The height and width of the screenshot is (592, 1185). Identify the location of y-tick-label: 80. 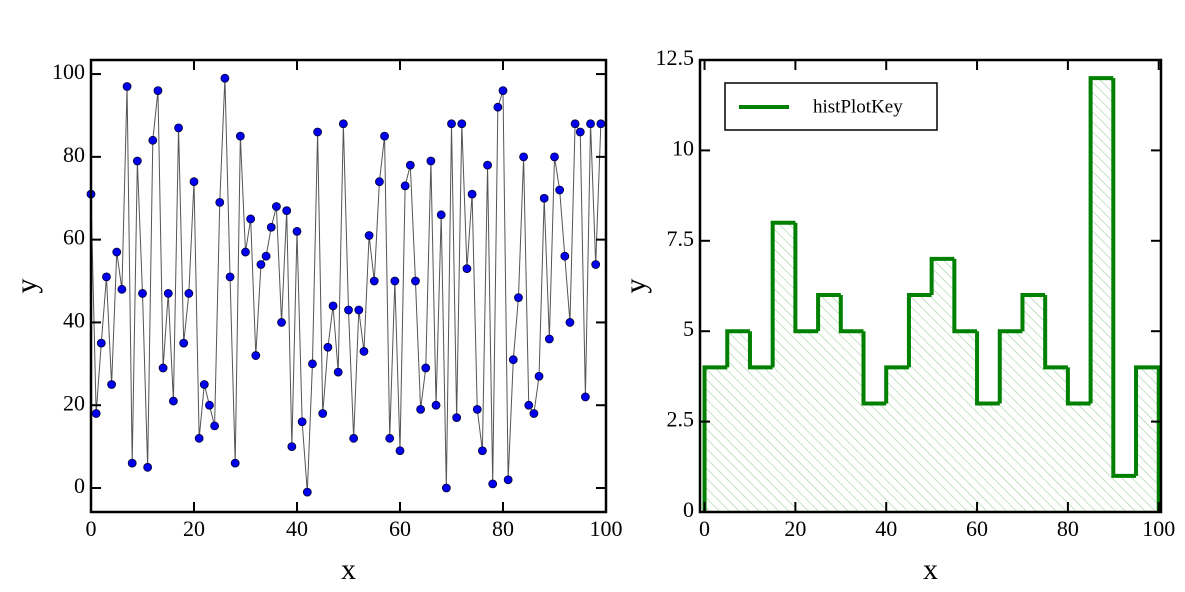
(74, 154).